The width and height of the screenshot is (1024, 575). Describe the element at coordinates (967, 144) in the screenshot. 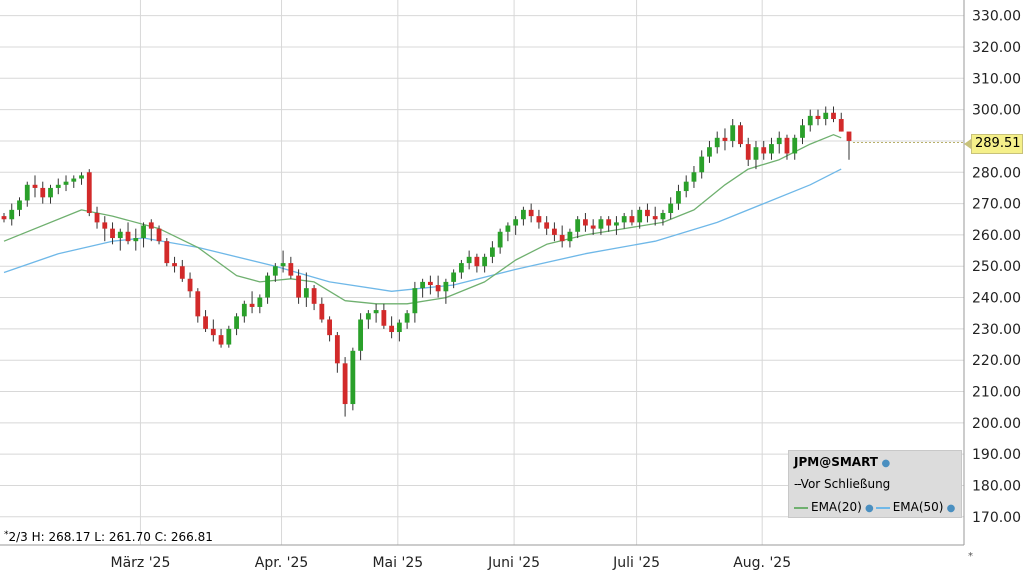

I see `last-price-pointer` at that location.